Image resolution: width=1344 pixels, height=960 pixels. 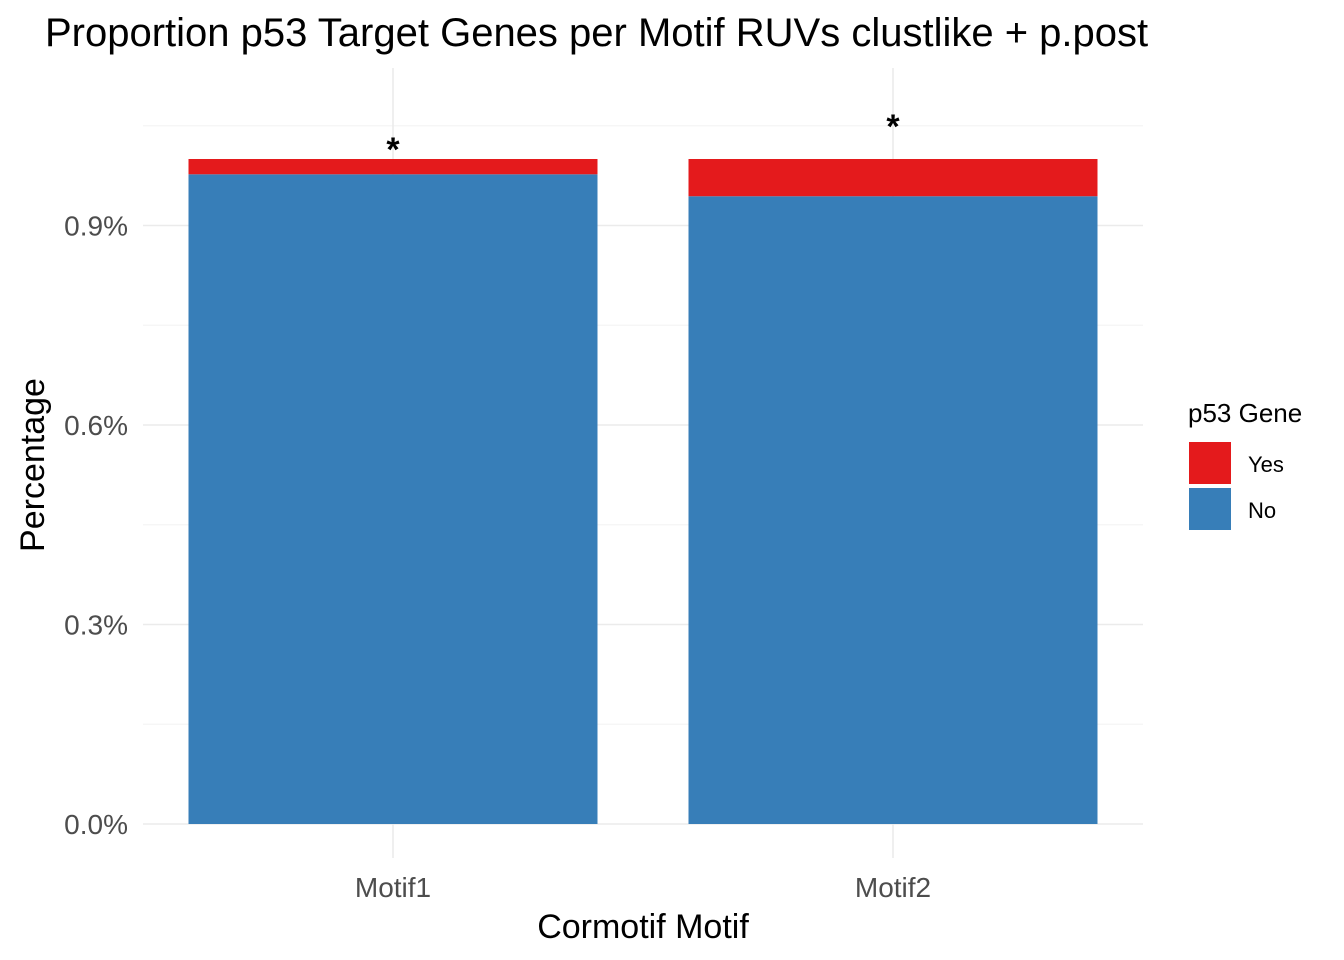 What do you see at coordinates (96, 226) in the screenshot?
I see `y-tick-label: 0.9%` at bounding box center [96, 226].